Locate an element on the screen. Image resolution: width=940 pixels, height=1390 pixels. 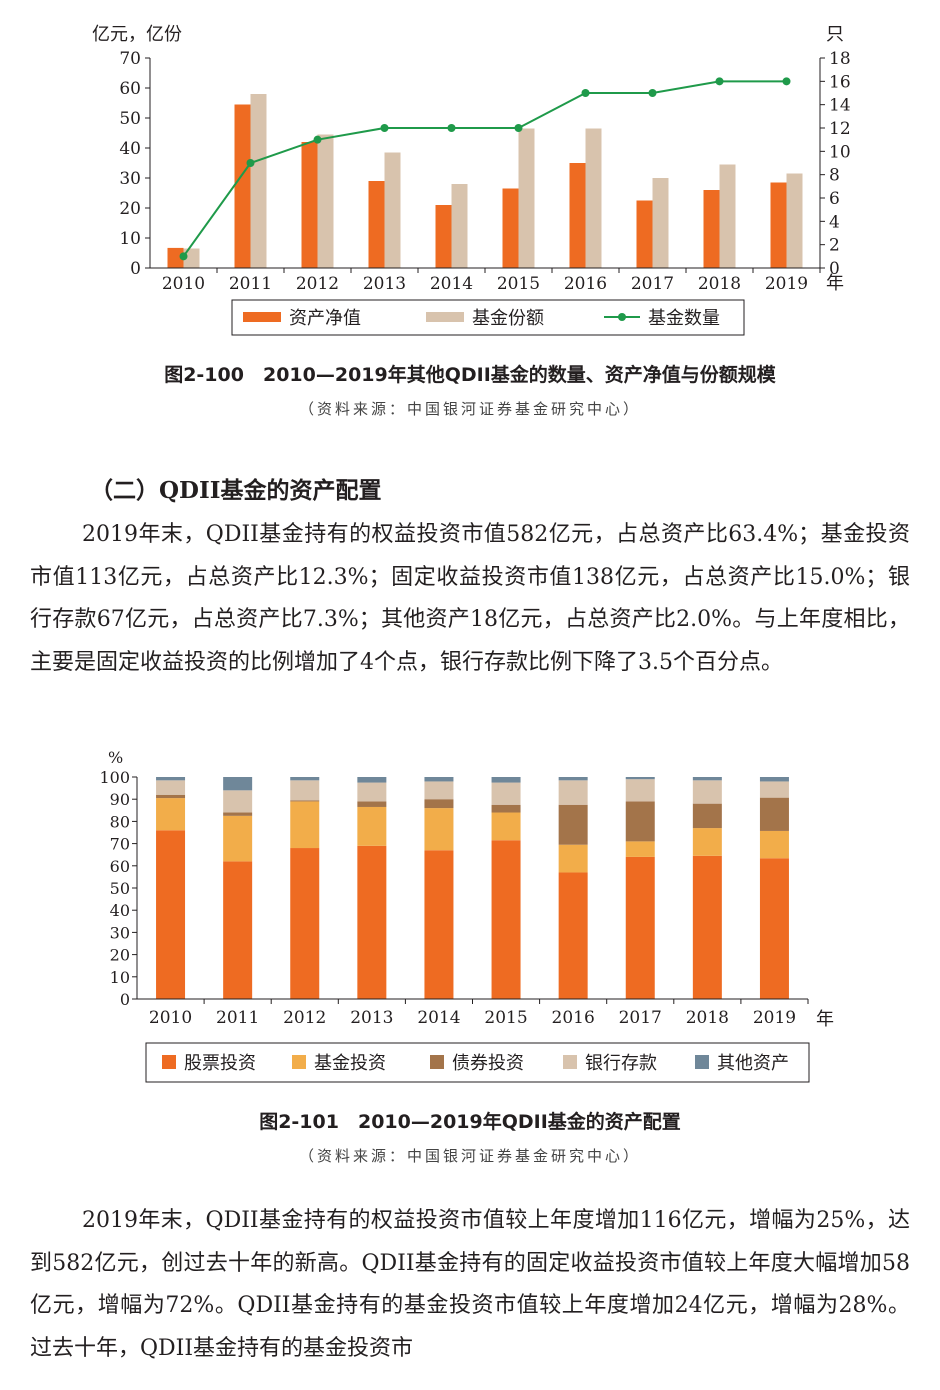
x-axis-tick-label: 2011 is located at coordinates (250, 284).